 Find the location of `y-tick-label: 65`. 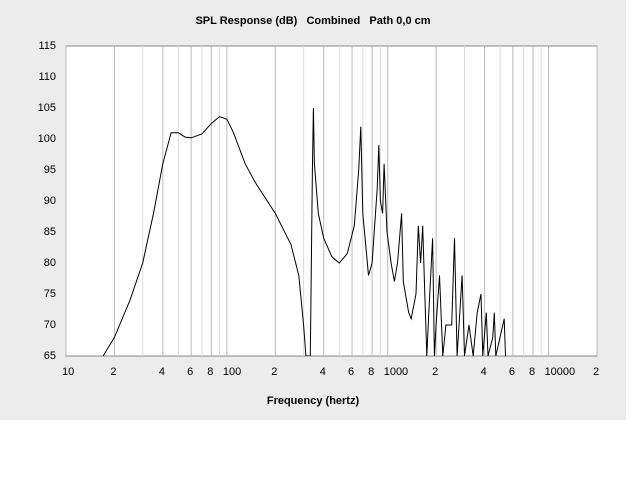

y-tick-label: 65 is located at coordinates (50, 356).